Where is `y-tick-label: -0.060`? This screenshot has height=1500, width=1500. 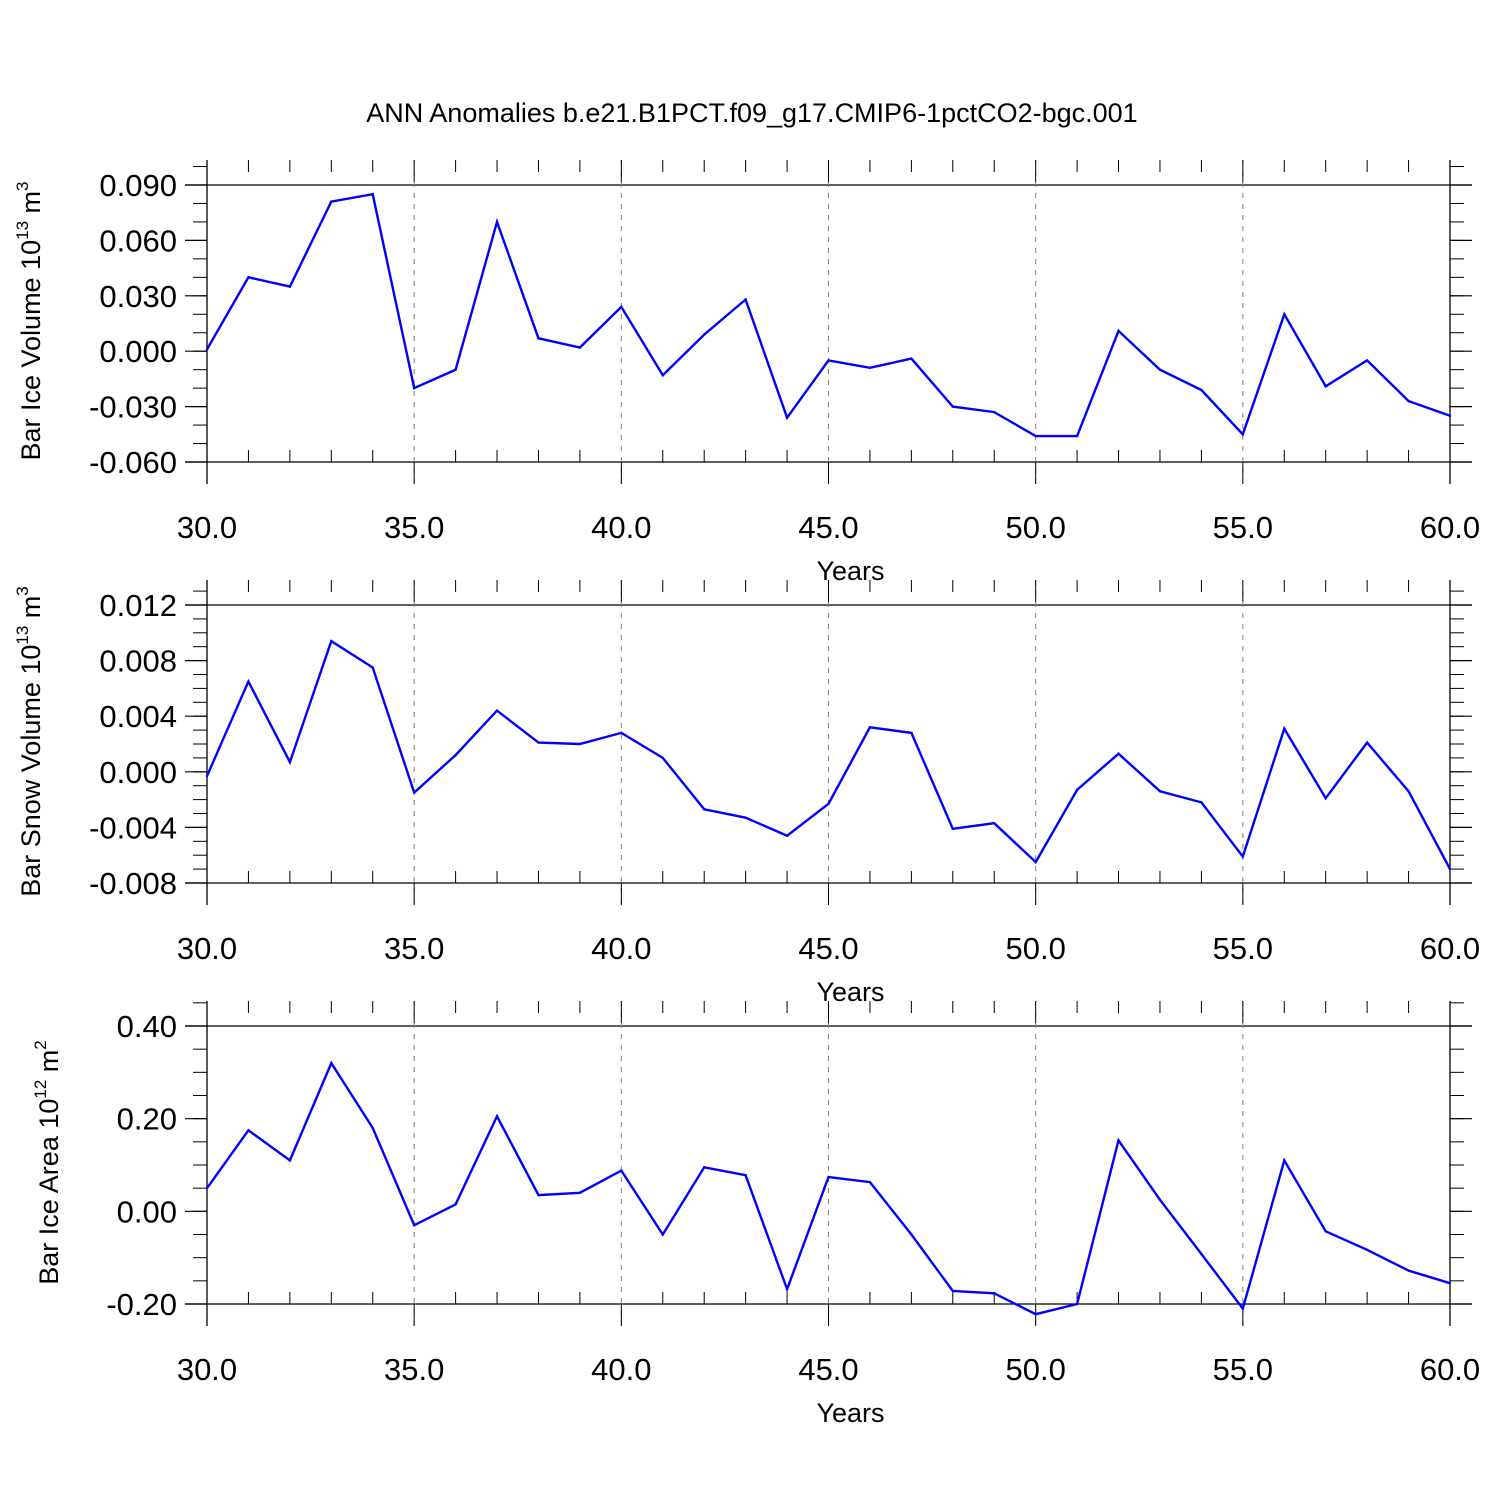
y-tick-label: -0.060 is located at coordinates (133, 462).